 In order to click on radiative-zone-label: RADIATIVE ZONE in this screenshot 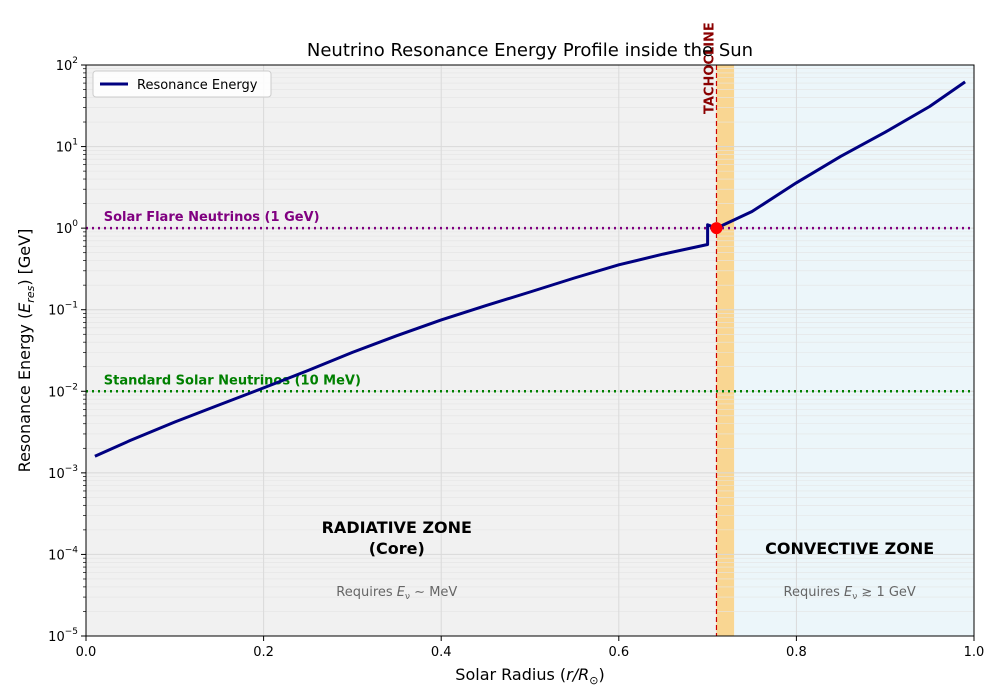, I will do `click(397, 527)`.